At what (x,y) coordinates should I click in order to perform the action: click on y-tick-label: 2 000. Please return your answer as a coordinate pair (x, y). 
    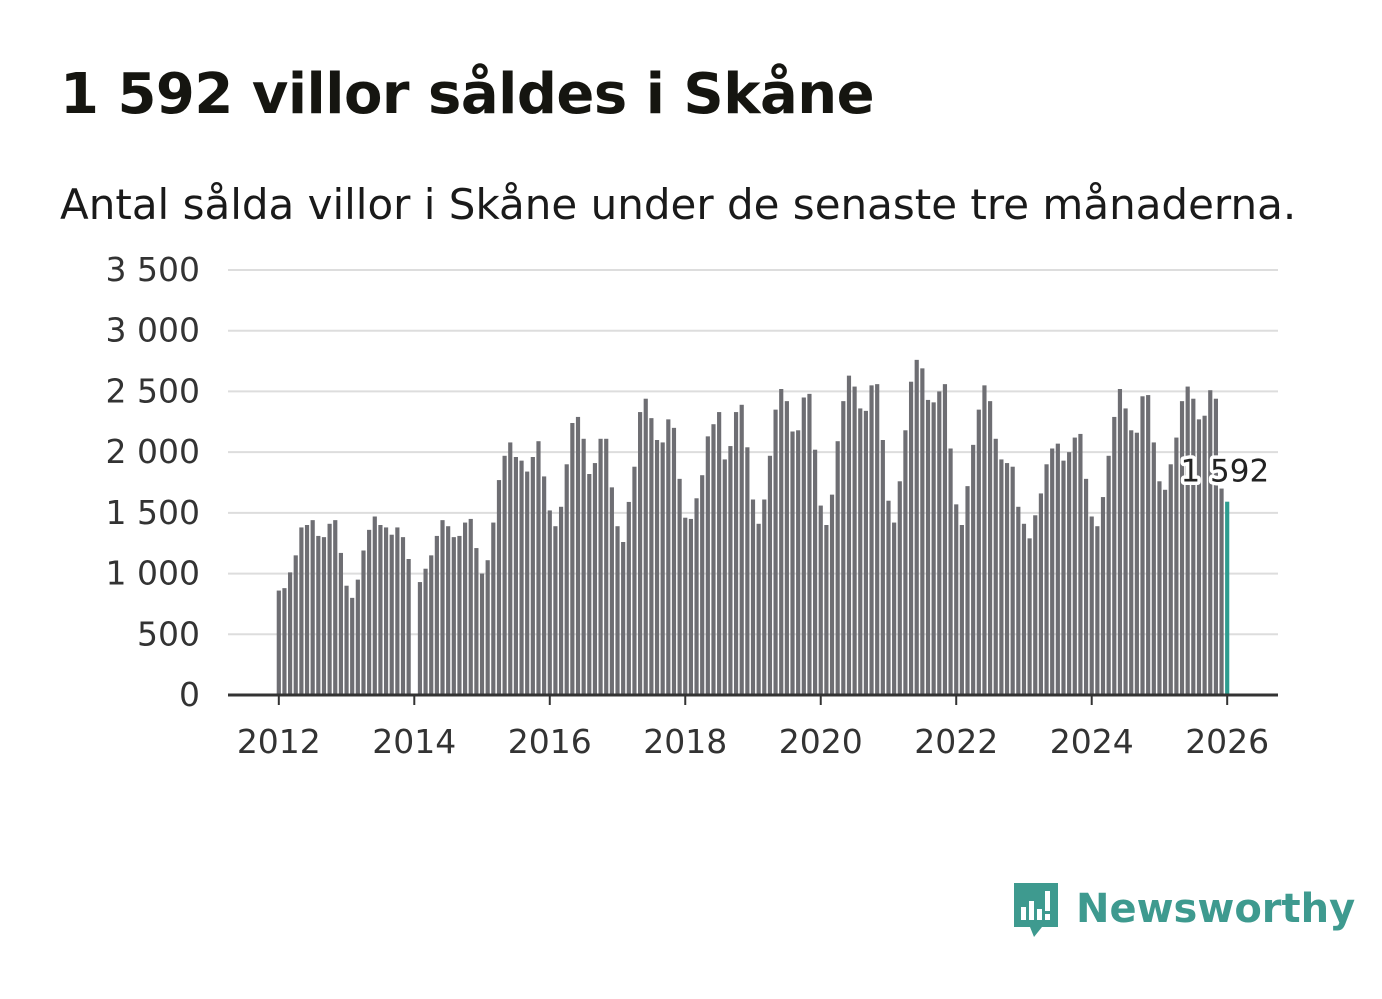
    Looking at the image, I should click on (153, 451).